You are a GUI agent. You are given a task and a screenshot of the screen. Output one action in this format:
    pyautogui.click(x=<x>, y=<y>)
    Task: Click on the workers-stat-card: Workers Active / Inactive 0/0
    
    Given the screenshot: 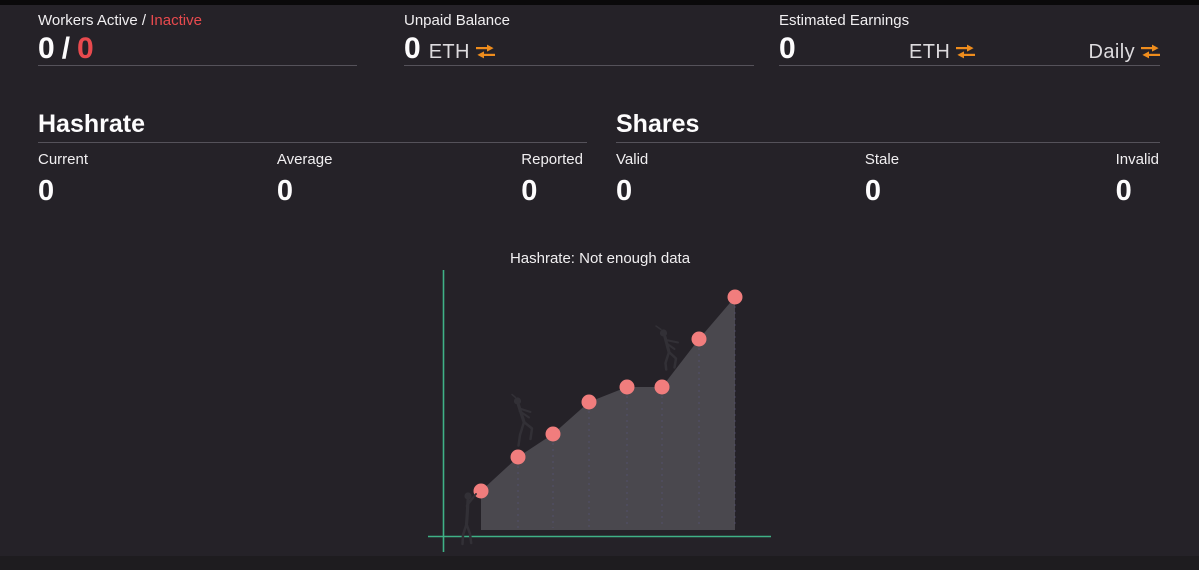 What is the action you would take?
    pyautogui.click(x=197, y=37)
    